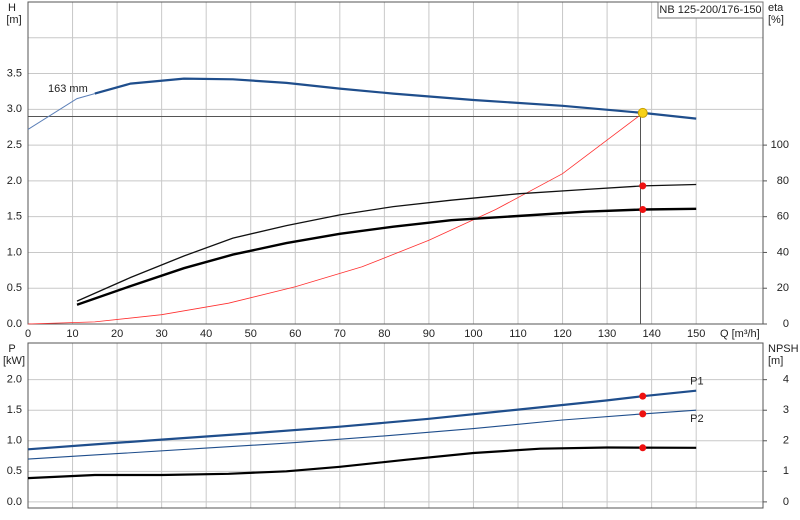  Describe the element at coordinates (783, 217) in the screenshot. I see `y2-tick-label: 60` at that location.